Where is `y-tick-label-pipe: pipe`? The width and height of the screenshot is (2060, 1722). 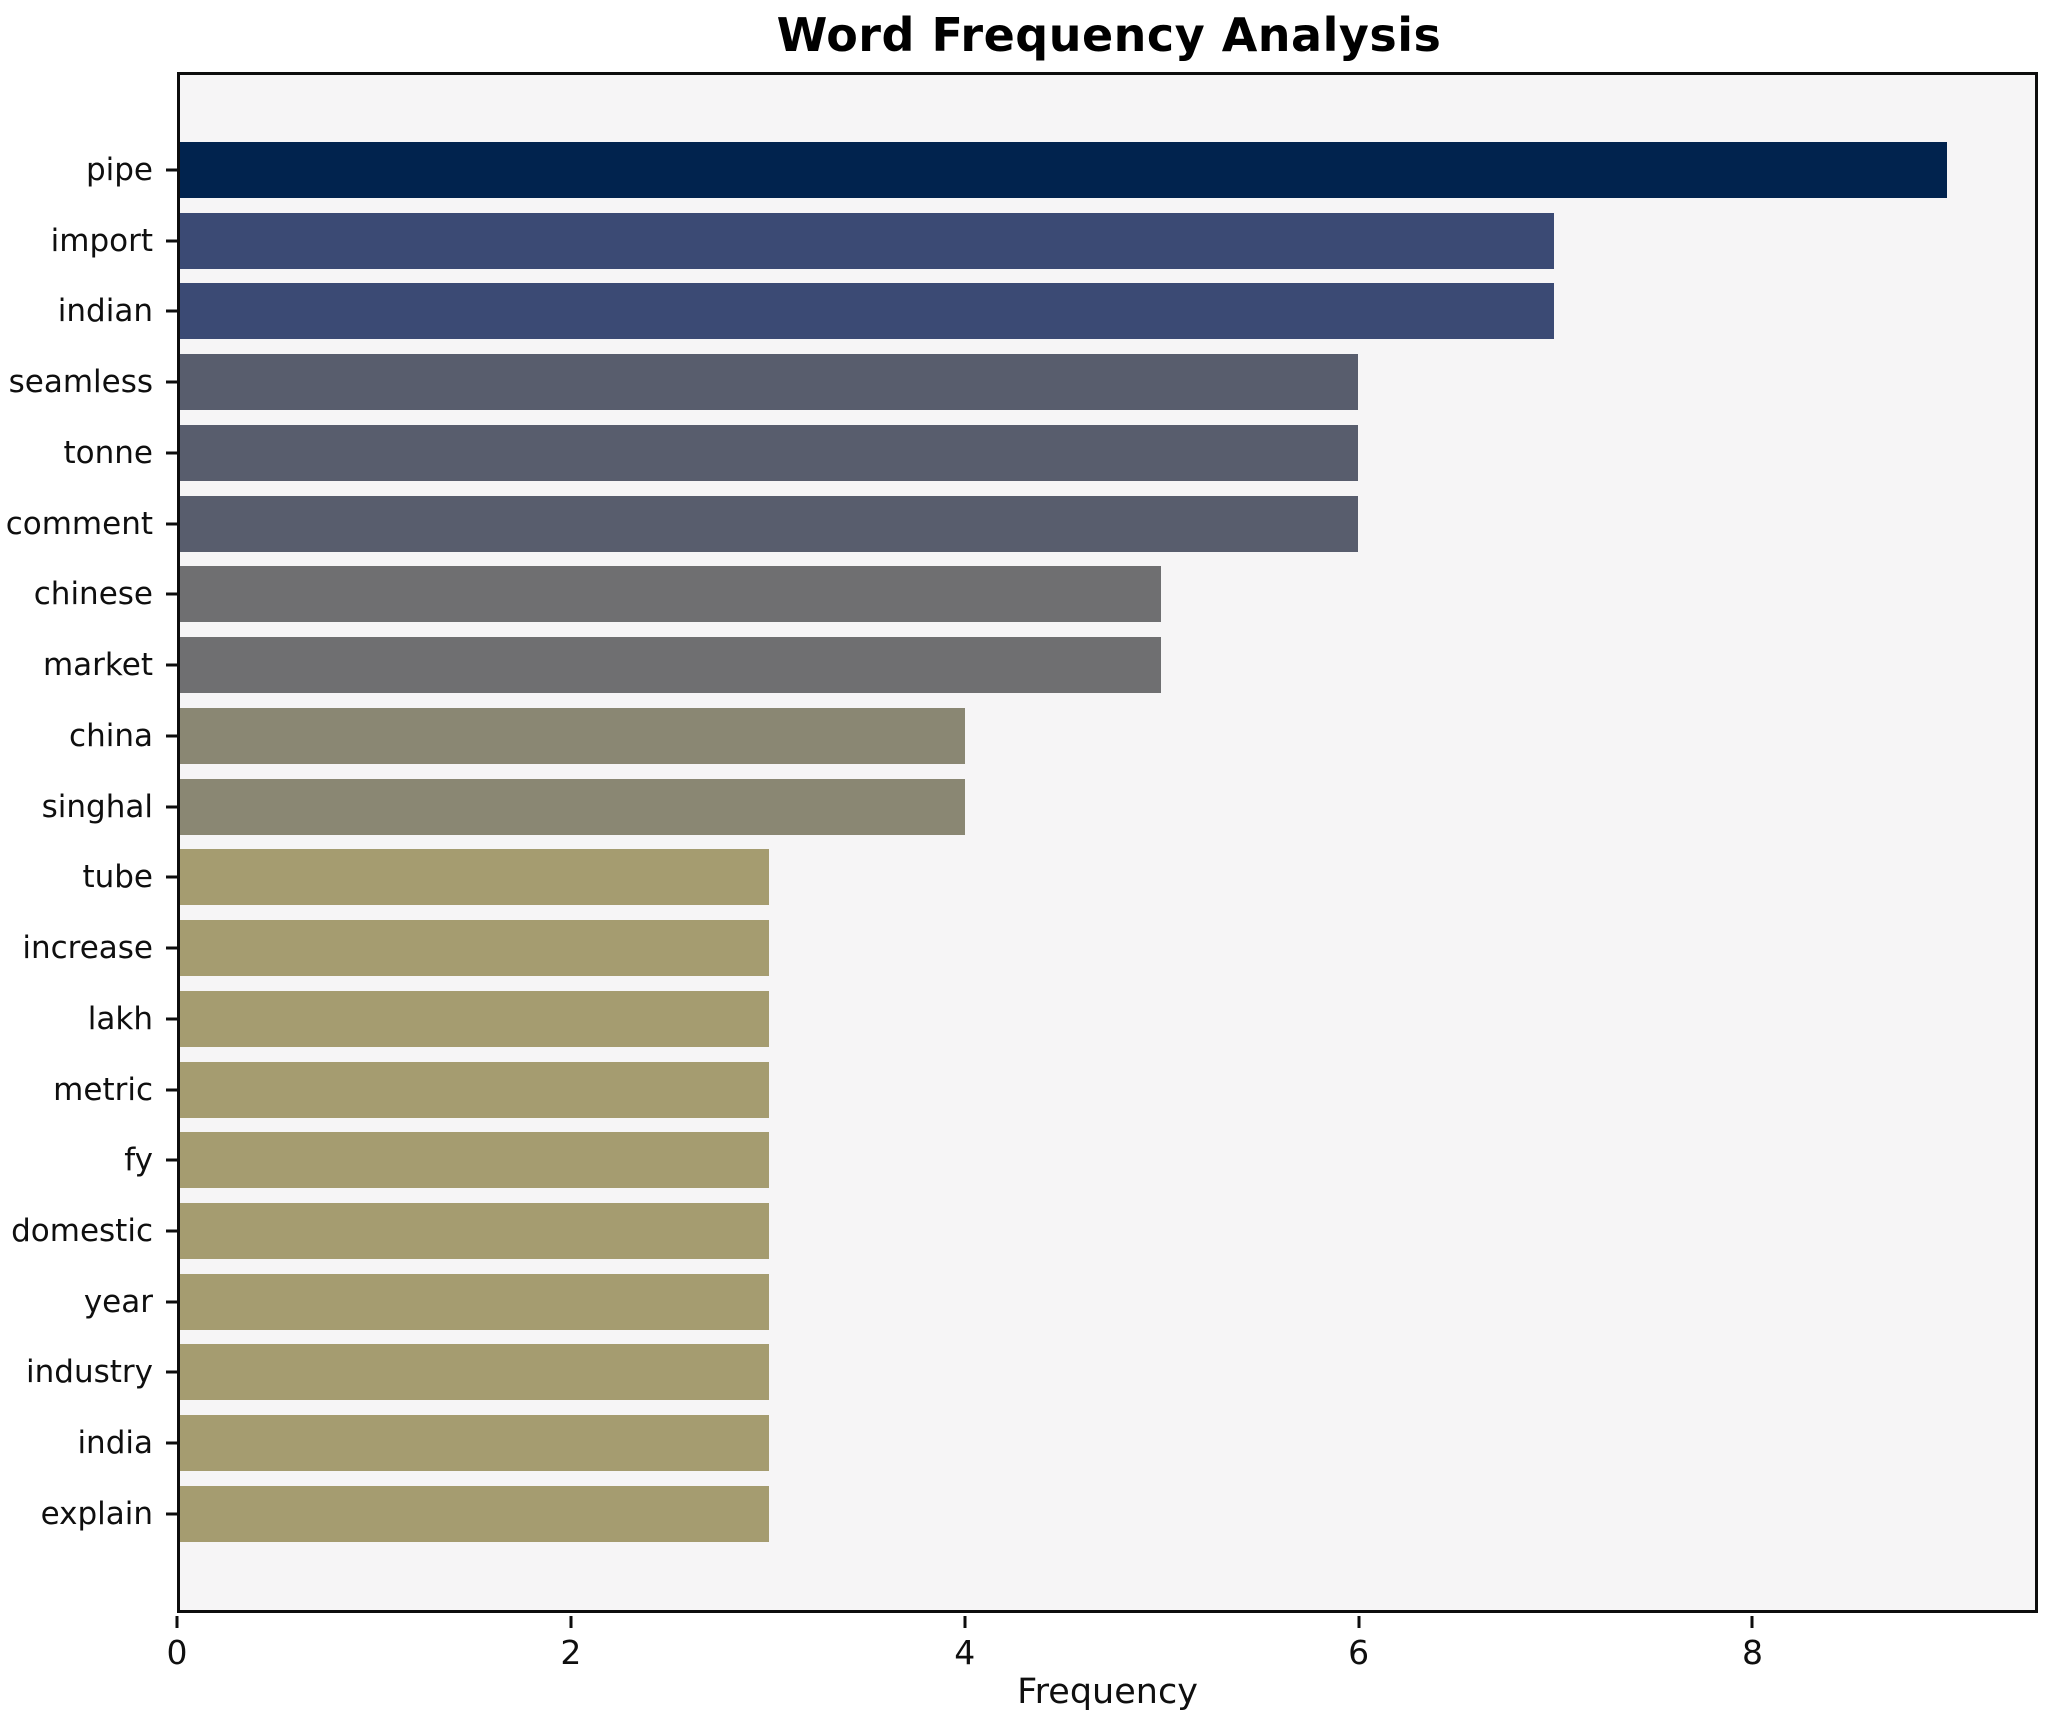 y-tick-label-pipe: pipe is located at coordinates (119, 170).